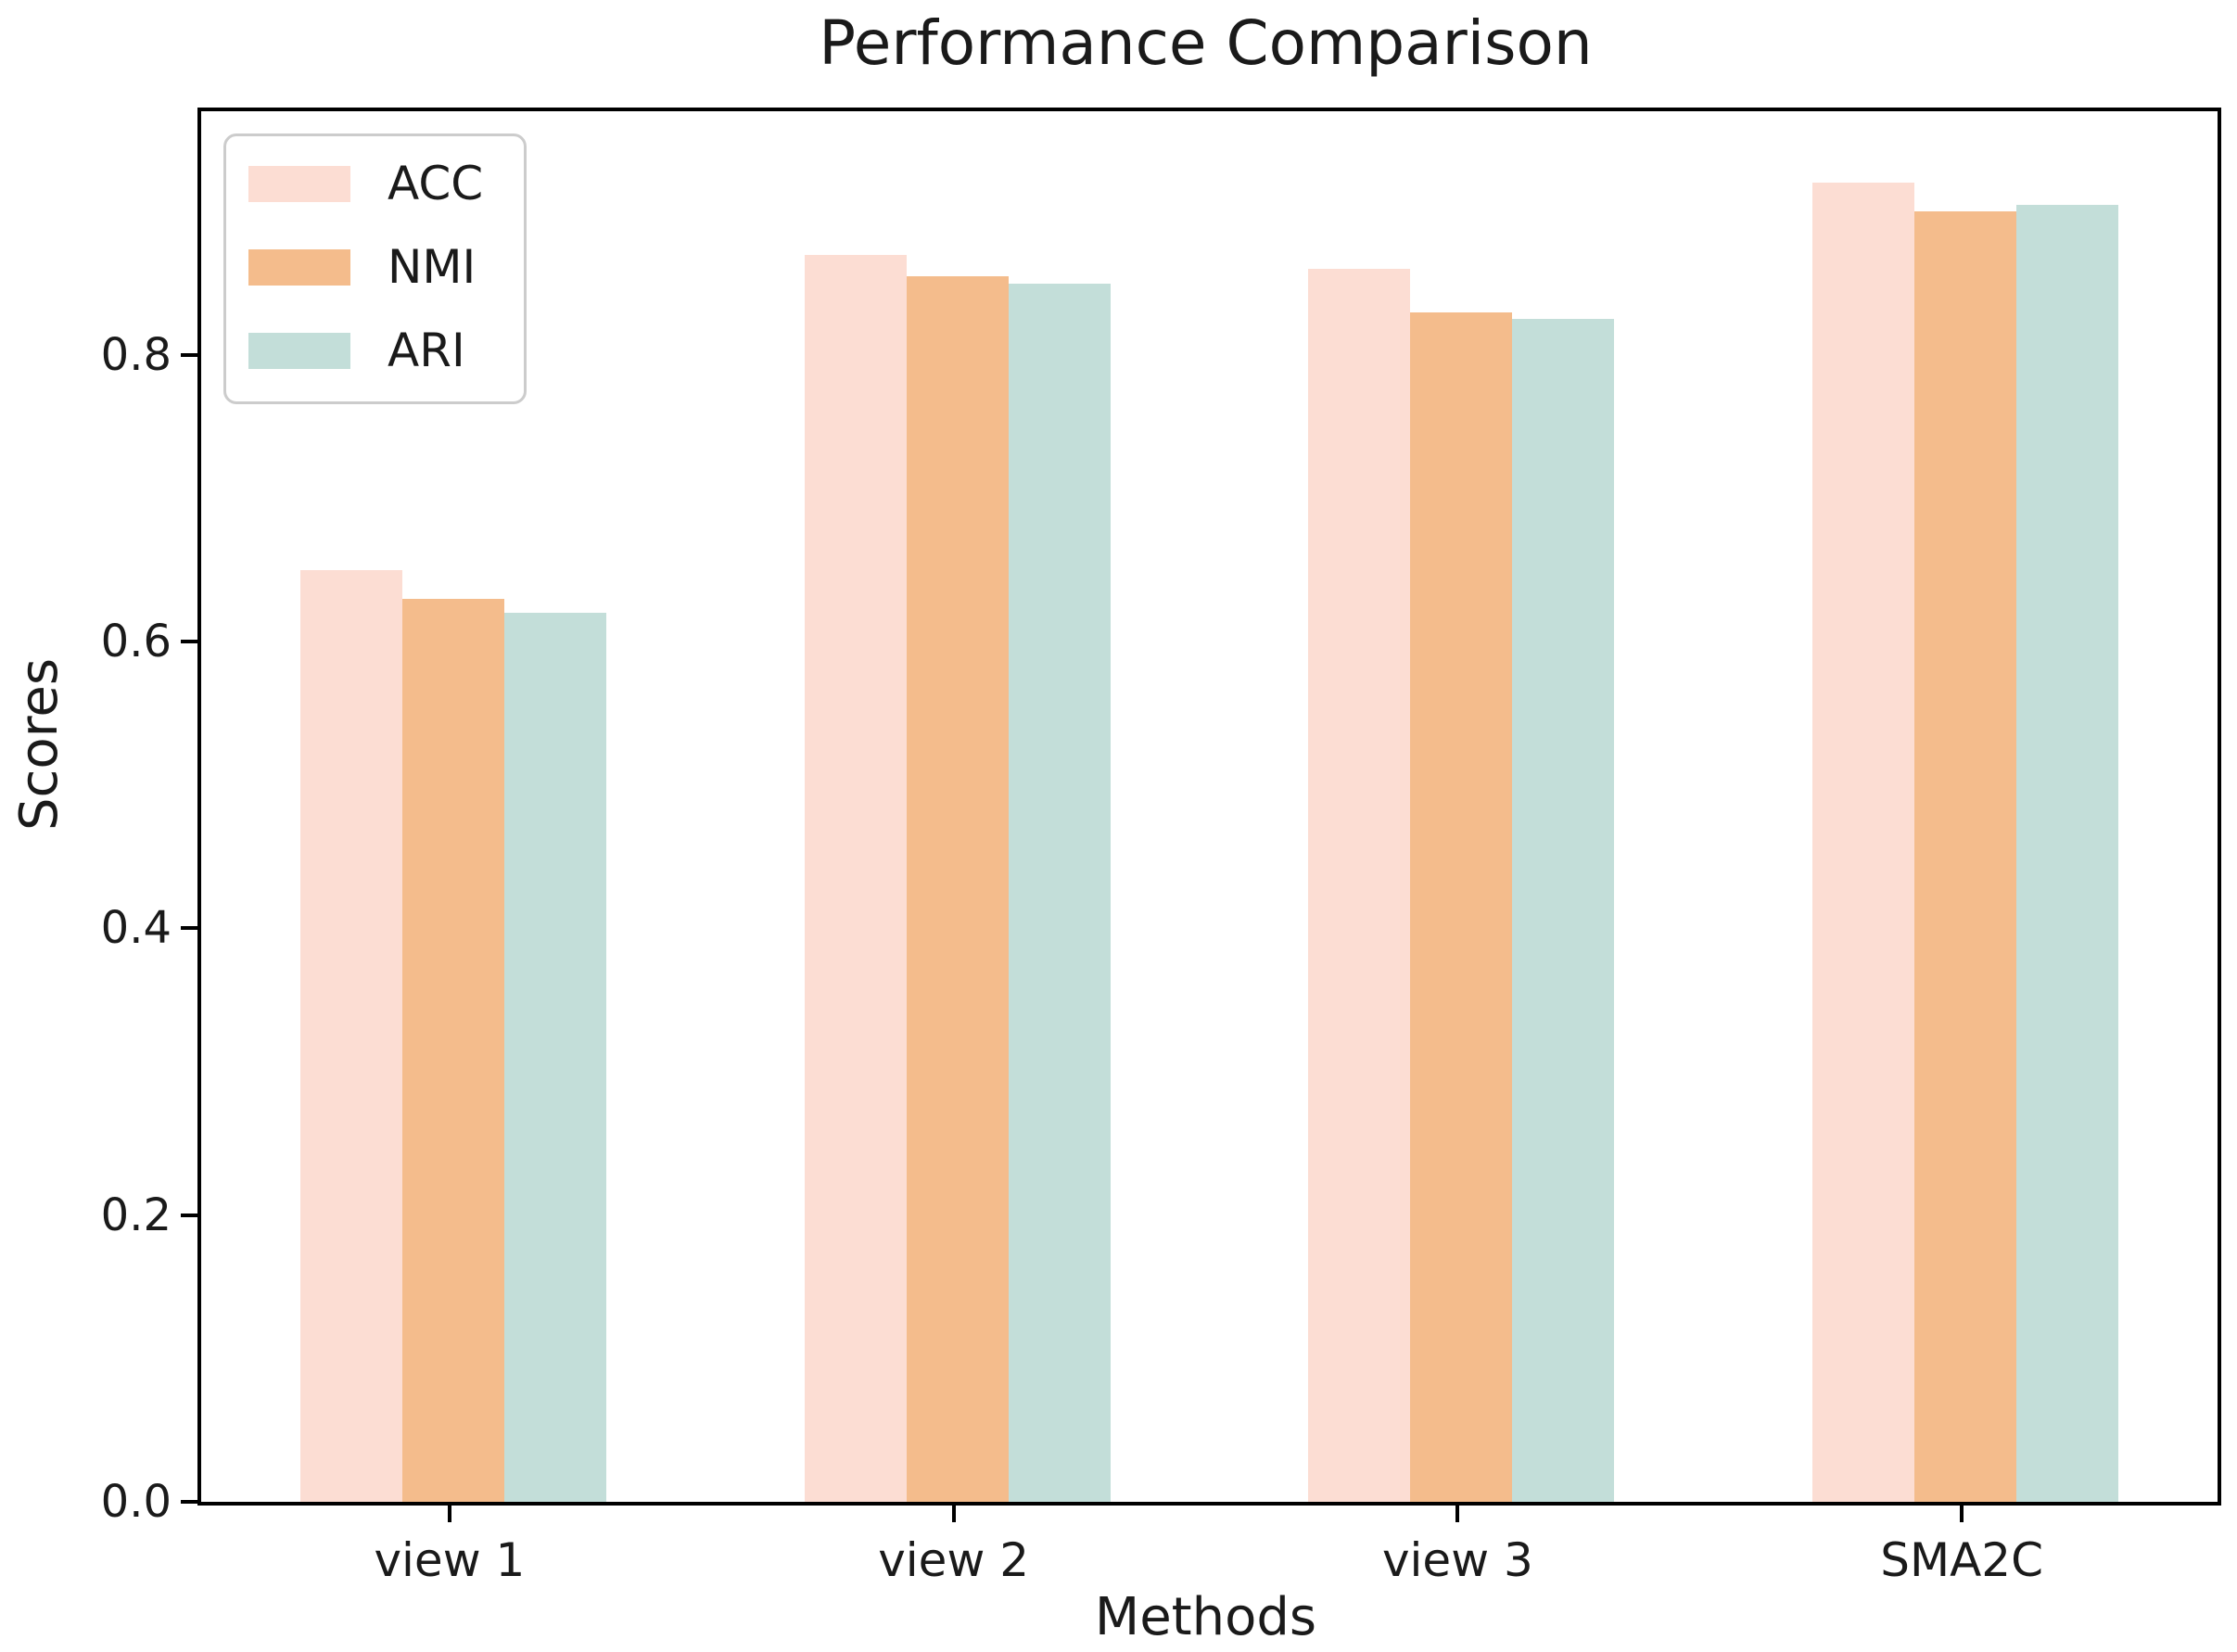 This screenshot has width=2237, height=1652. What do you see at coordinates (136, 642) in the screenshot?
I see `y-tick-label: 0.6` at bounding box center [136, 642].